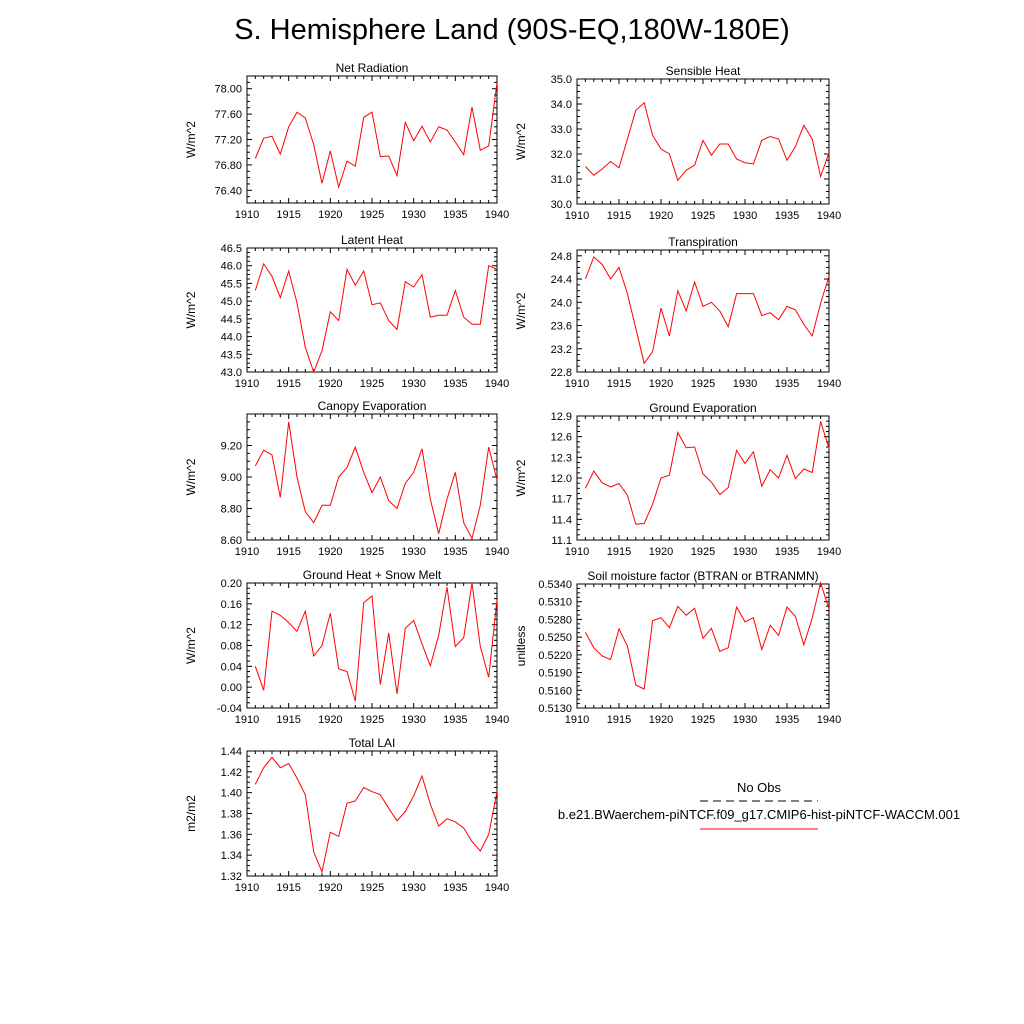  Describe the element at coordinates (561, 520) in the screenshot. I see `panel-6-ytick-label: 11.4` at that location.